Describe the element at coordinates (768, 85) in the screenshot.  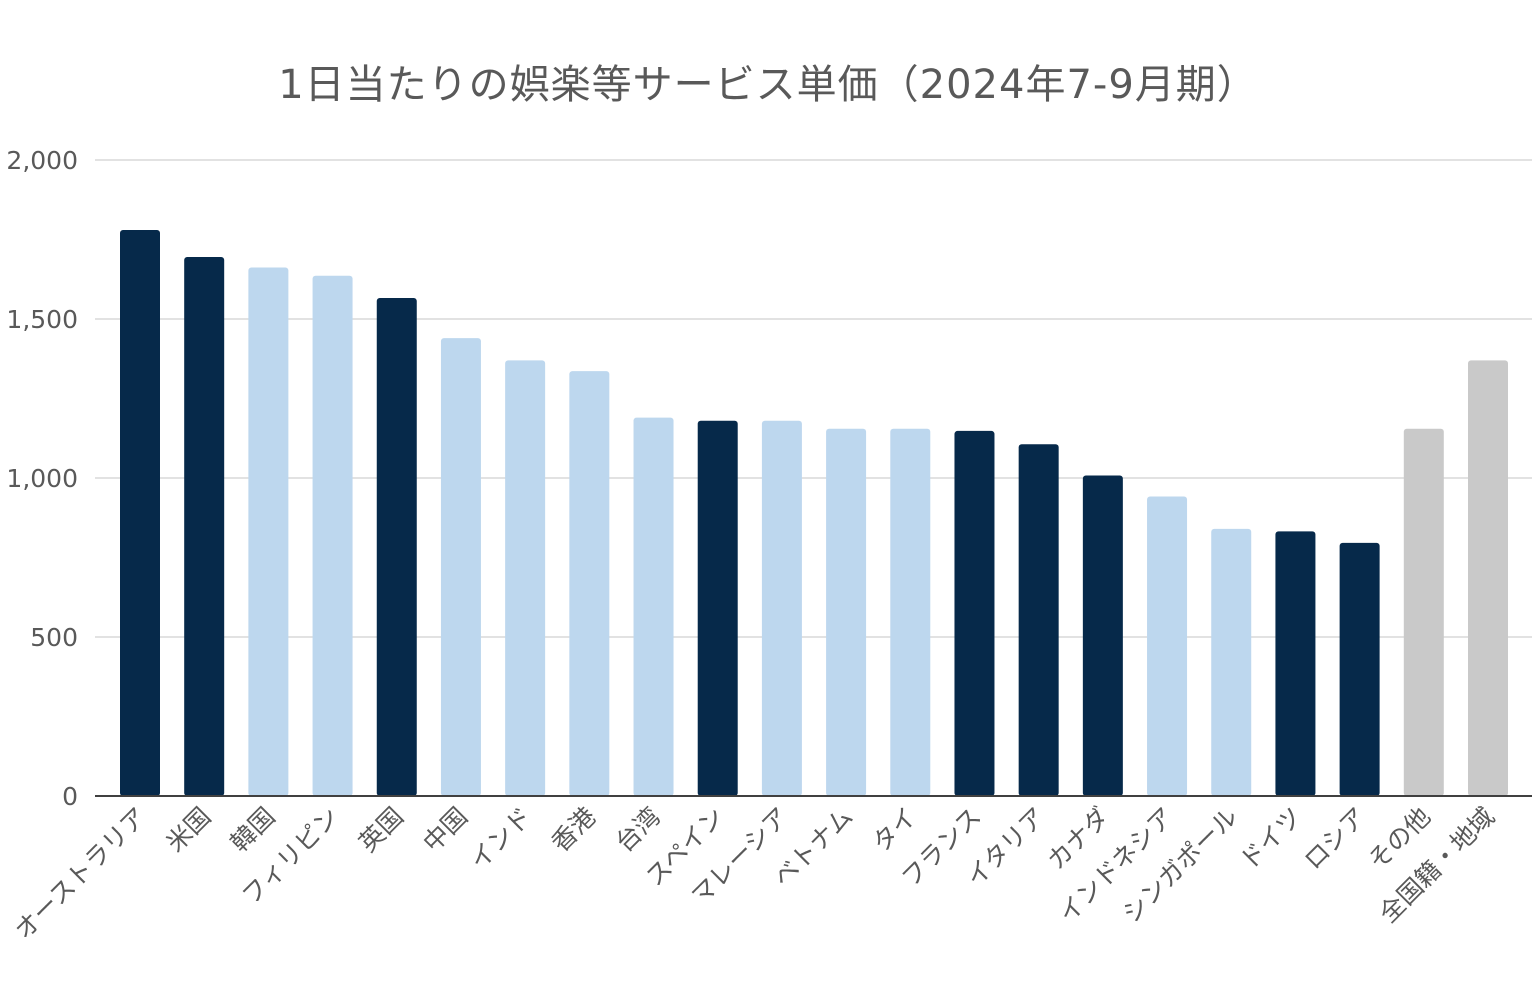
I see `chart-title: 1日当たりの娯楽等サービス単価（2024年7-9月期）` at that location.